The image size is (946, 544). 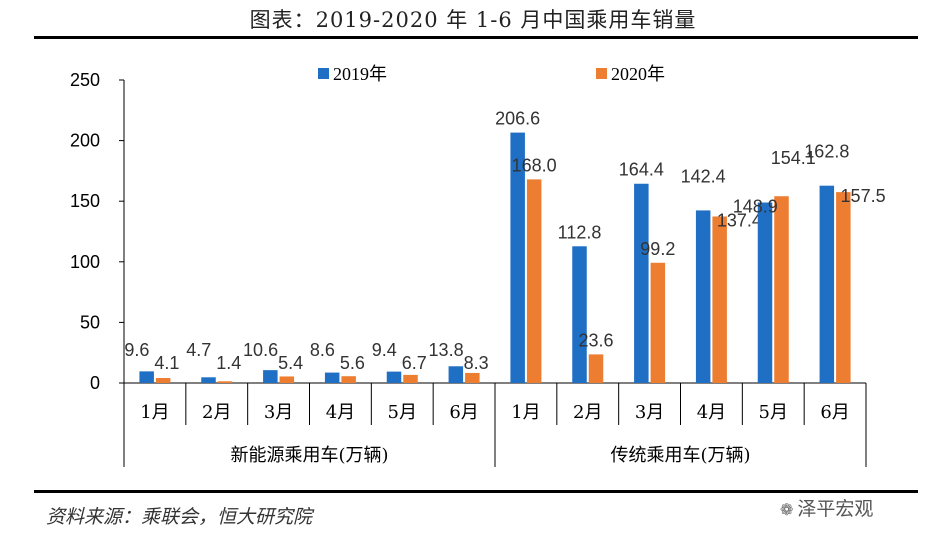 What do you see at coordinates (657, 249) in the screenshot?
I see `data-label-2020: 99.2` at bounding box center [657, 249].